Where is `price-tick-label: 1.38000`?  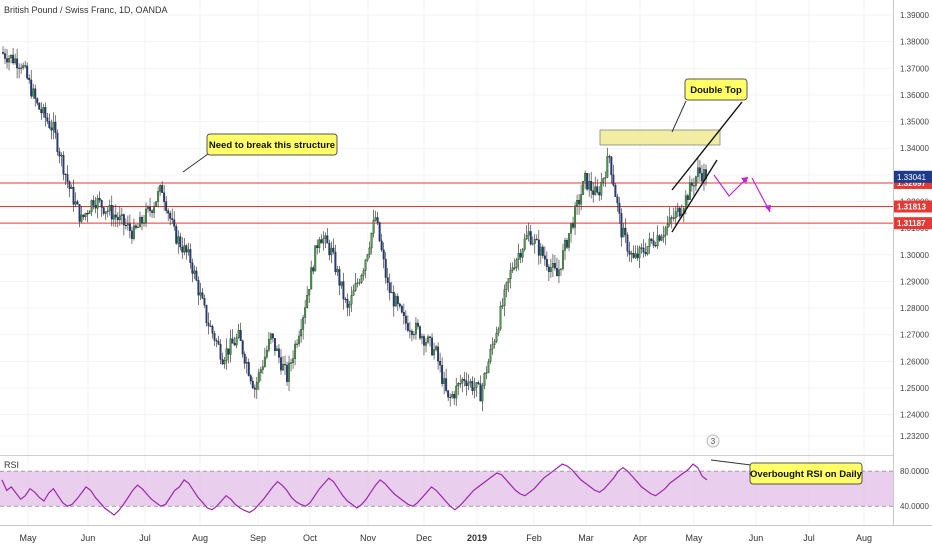
price-tick-label: 1.38000 is located at coordinates (914, 42).